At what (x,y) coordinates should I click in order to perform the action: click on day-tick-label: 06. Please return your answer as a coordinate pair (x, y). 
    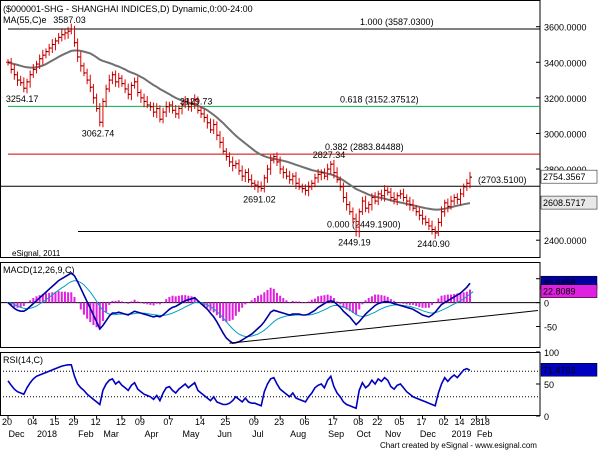
    Looking at the image, I should click on (304, 422).